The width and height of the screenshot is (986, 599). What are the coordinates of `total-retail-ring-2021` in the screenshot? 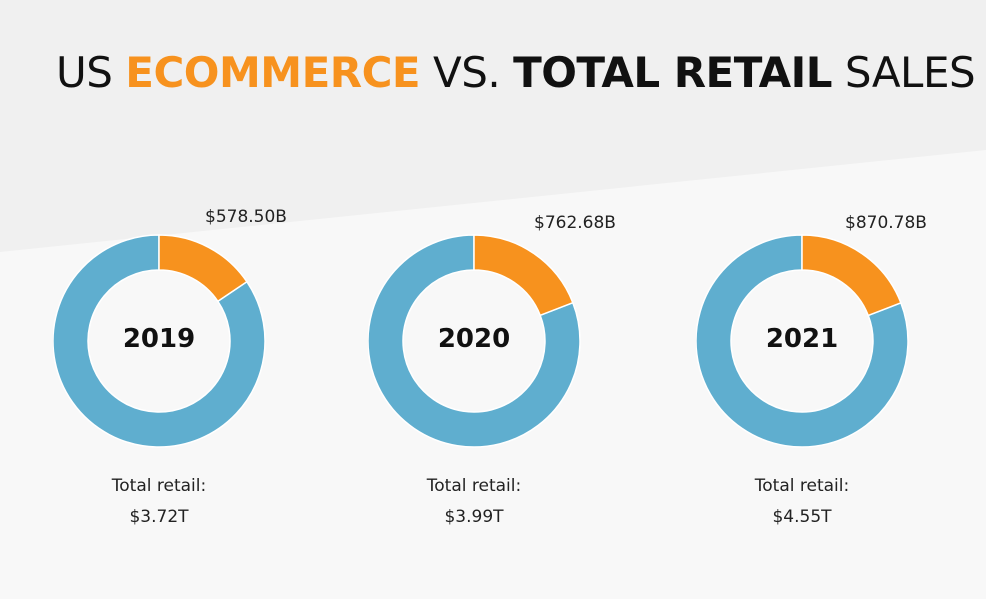 It's located at (802, 341).